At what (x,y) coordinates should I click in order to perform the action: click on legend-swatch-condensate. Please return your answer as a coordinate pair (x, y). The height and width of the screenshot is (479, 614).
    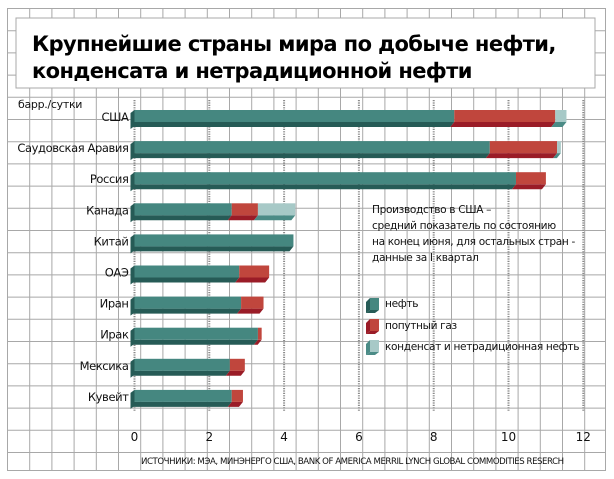
    Looking at the image, I should click on (372, 347).